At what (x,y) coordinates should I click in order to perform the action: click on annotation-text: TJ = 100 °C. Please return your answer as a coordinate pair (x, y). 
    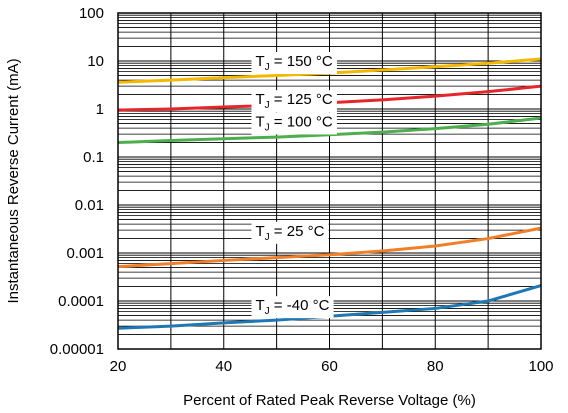
    Looking at the image, I should click on (293, 123).